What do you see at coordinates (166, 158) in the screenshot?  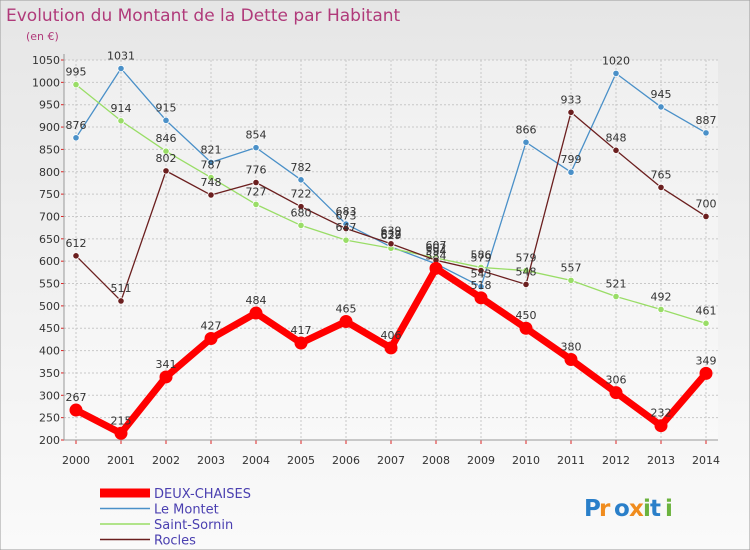 I see `data-label: 802` at bounding box center [166, 158].